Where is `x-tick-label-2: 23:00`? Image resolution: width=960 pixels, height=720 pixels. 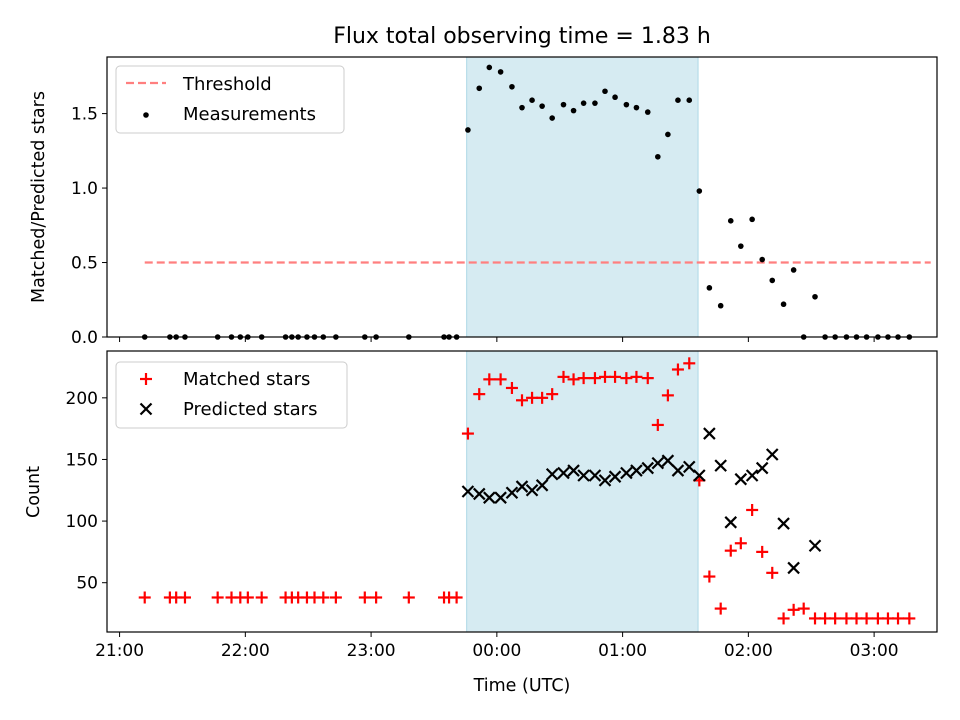 x-tick-label-2: 23:00 is located at coordinates (371, 651).